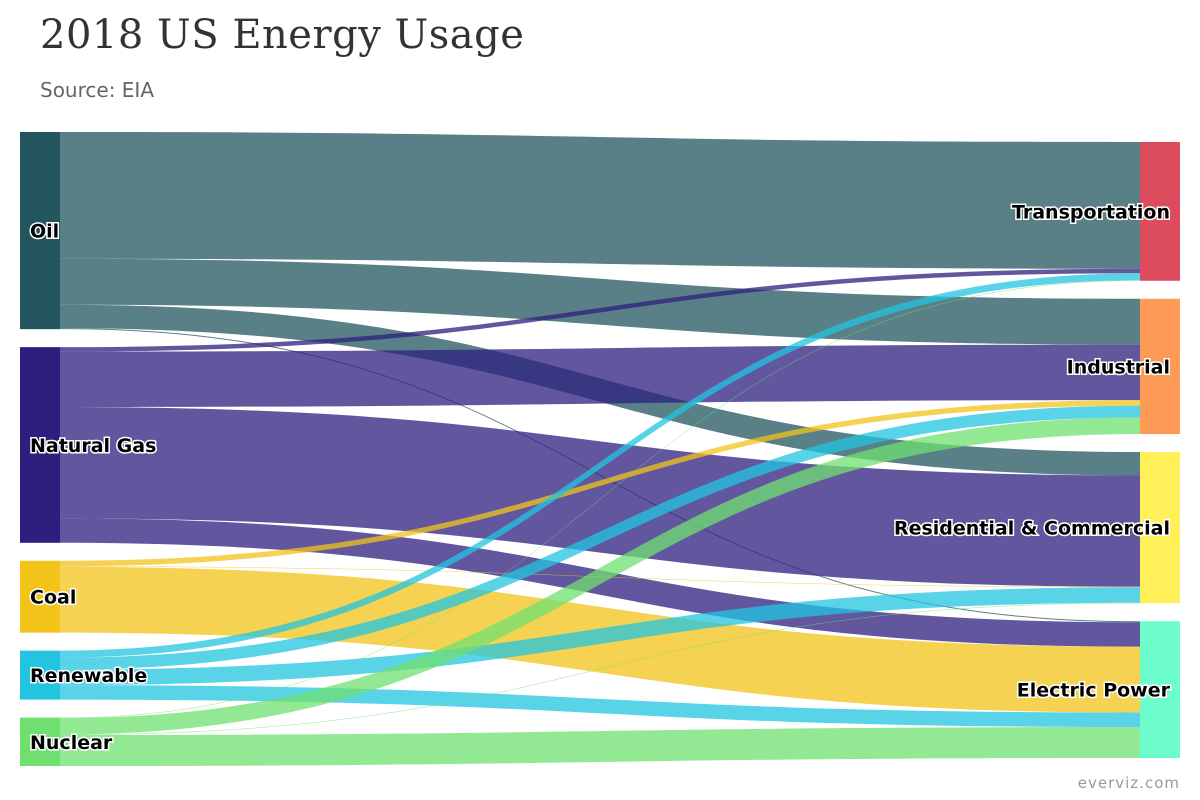 The width and height of the screenshot is (1200, 800). What do you see at coordinates (1128, 783) in the screenshot?
I see `credit-link: everviz.com` at bounding box center [1128, 783].